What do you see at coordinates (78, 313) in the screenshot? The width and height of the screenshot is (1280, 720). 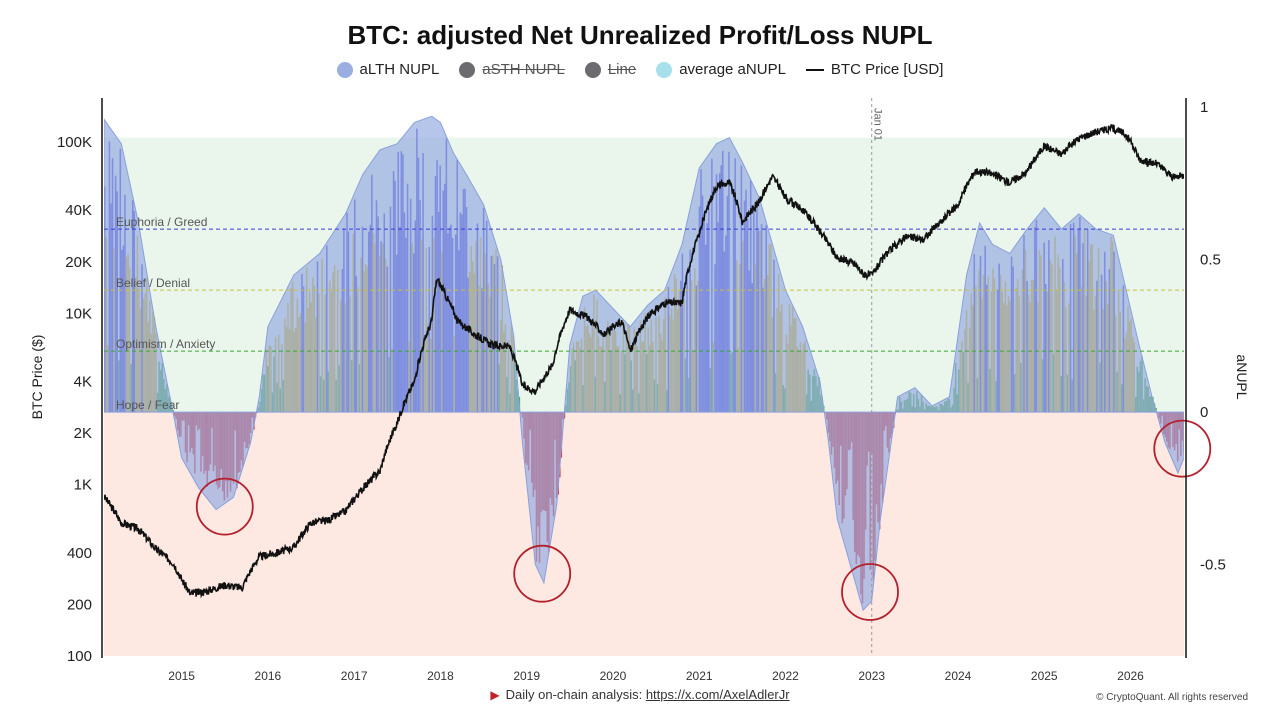 I see `left-tick-label: 10K` at bounding box center [78, 313].